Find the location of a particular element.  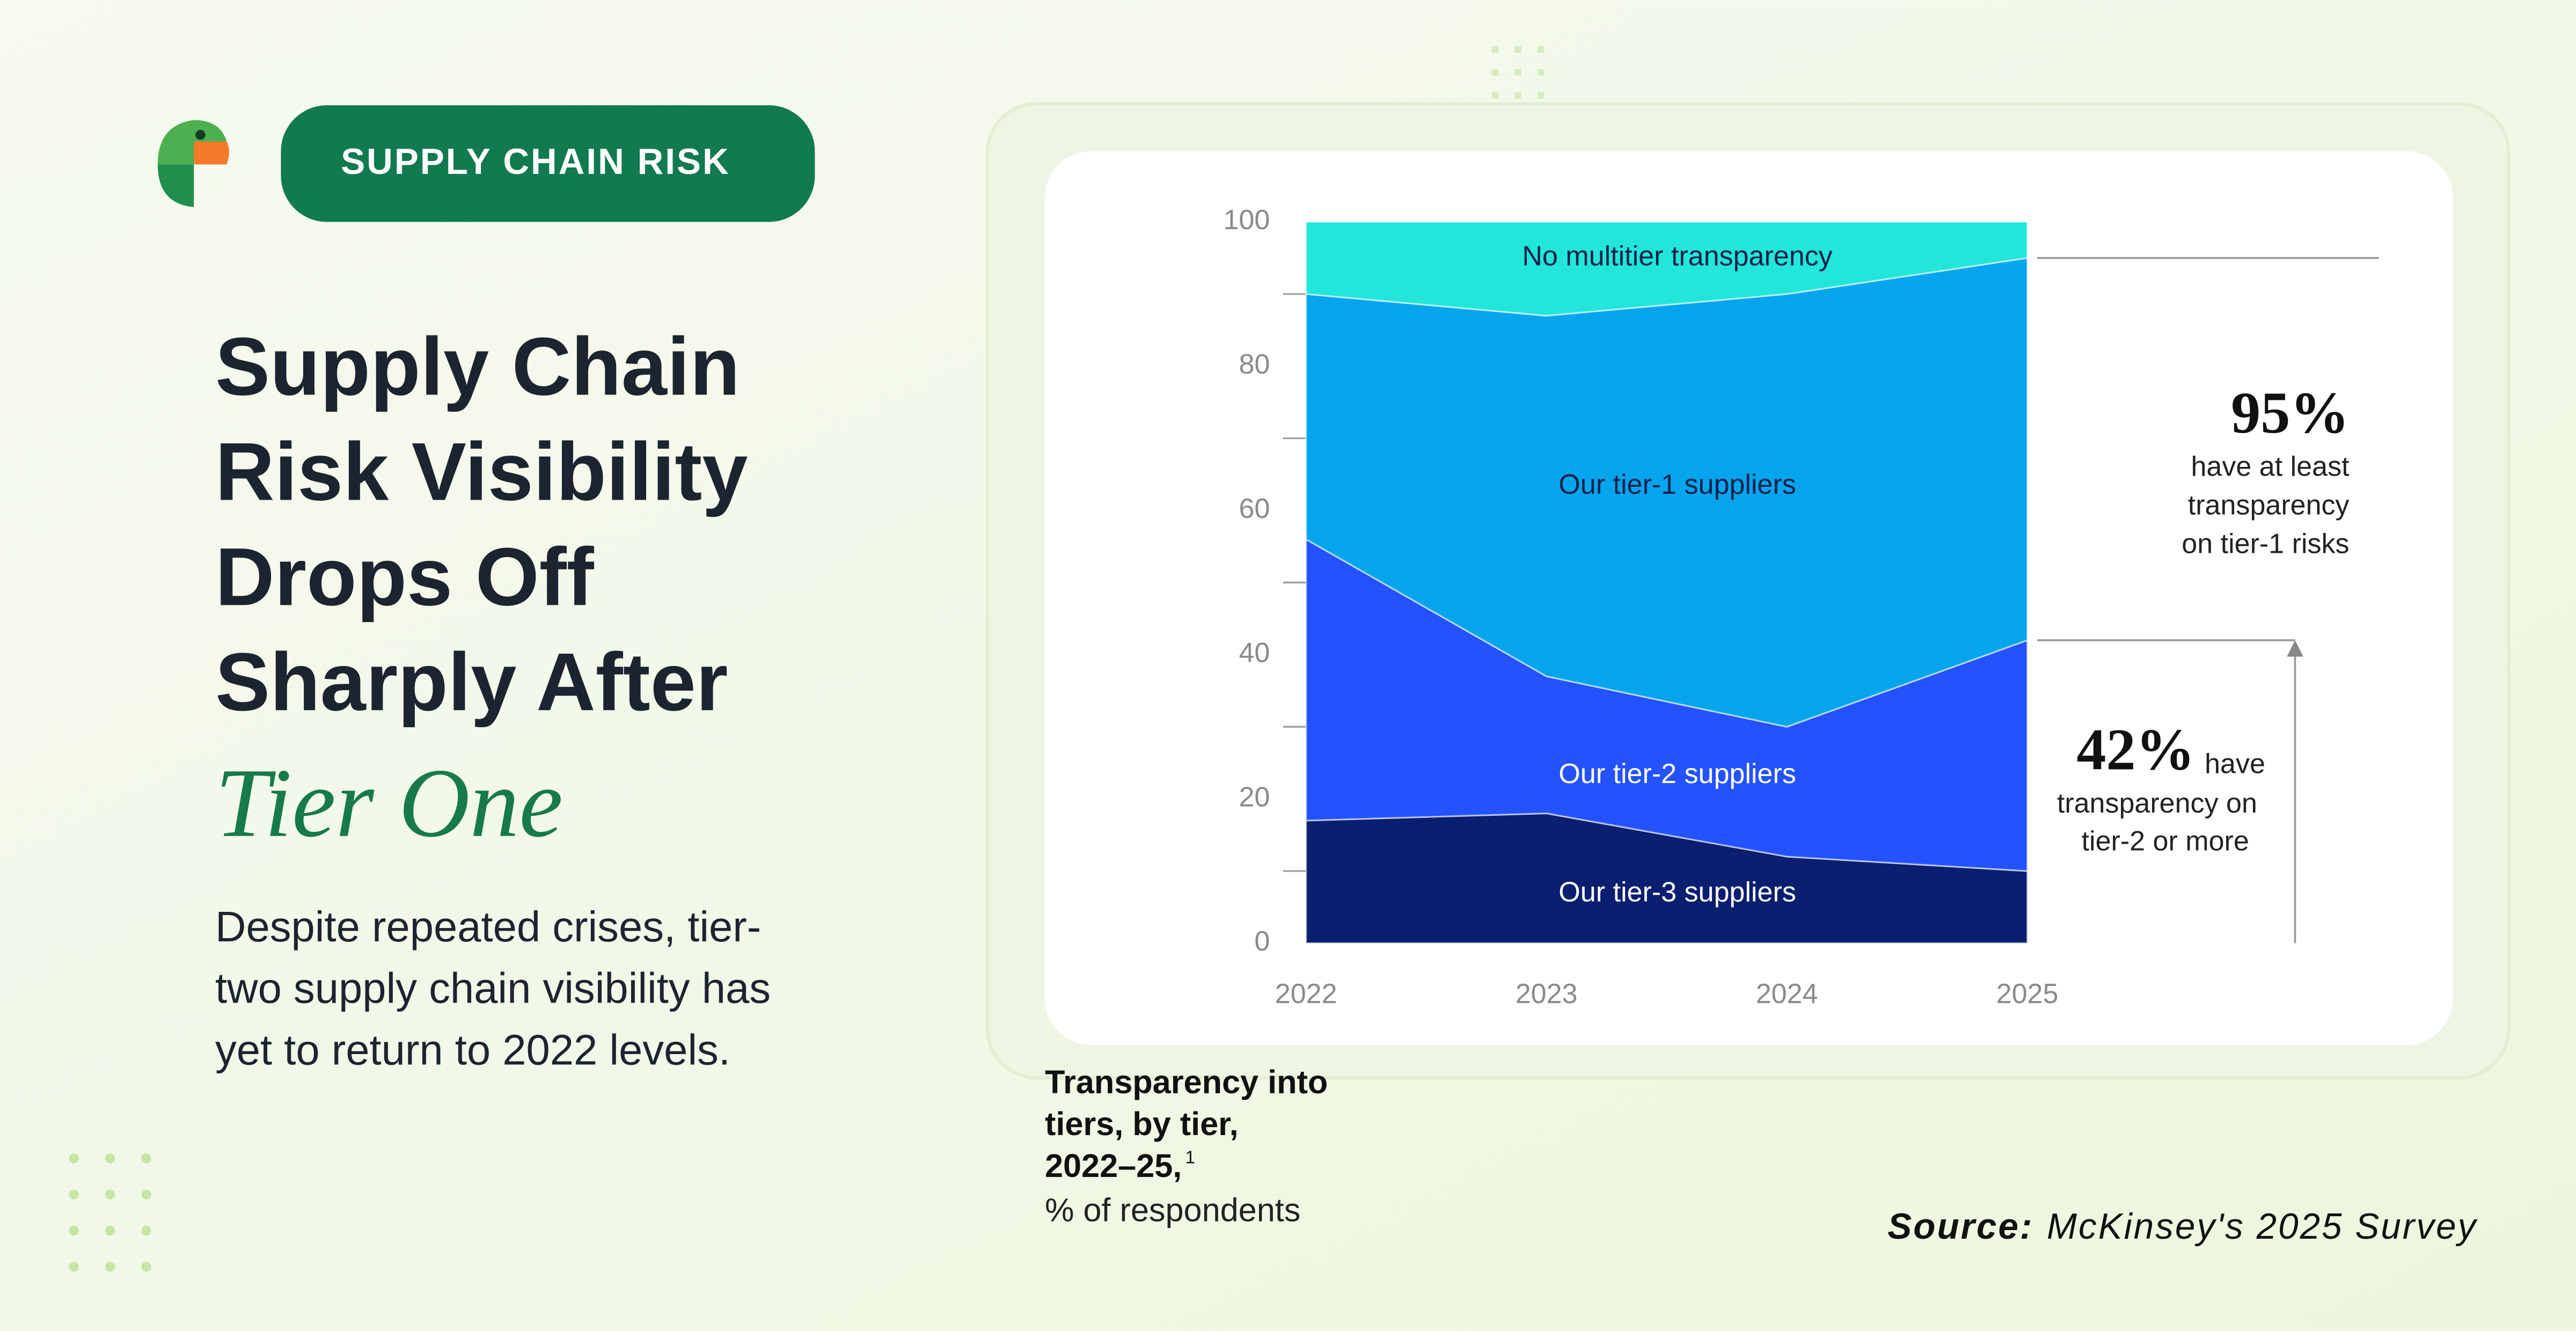

footnote-marker: 1 is located at coordinates (1190, 1157).